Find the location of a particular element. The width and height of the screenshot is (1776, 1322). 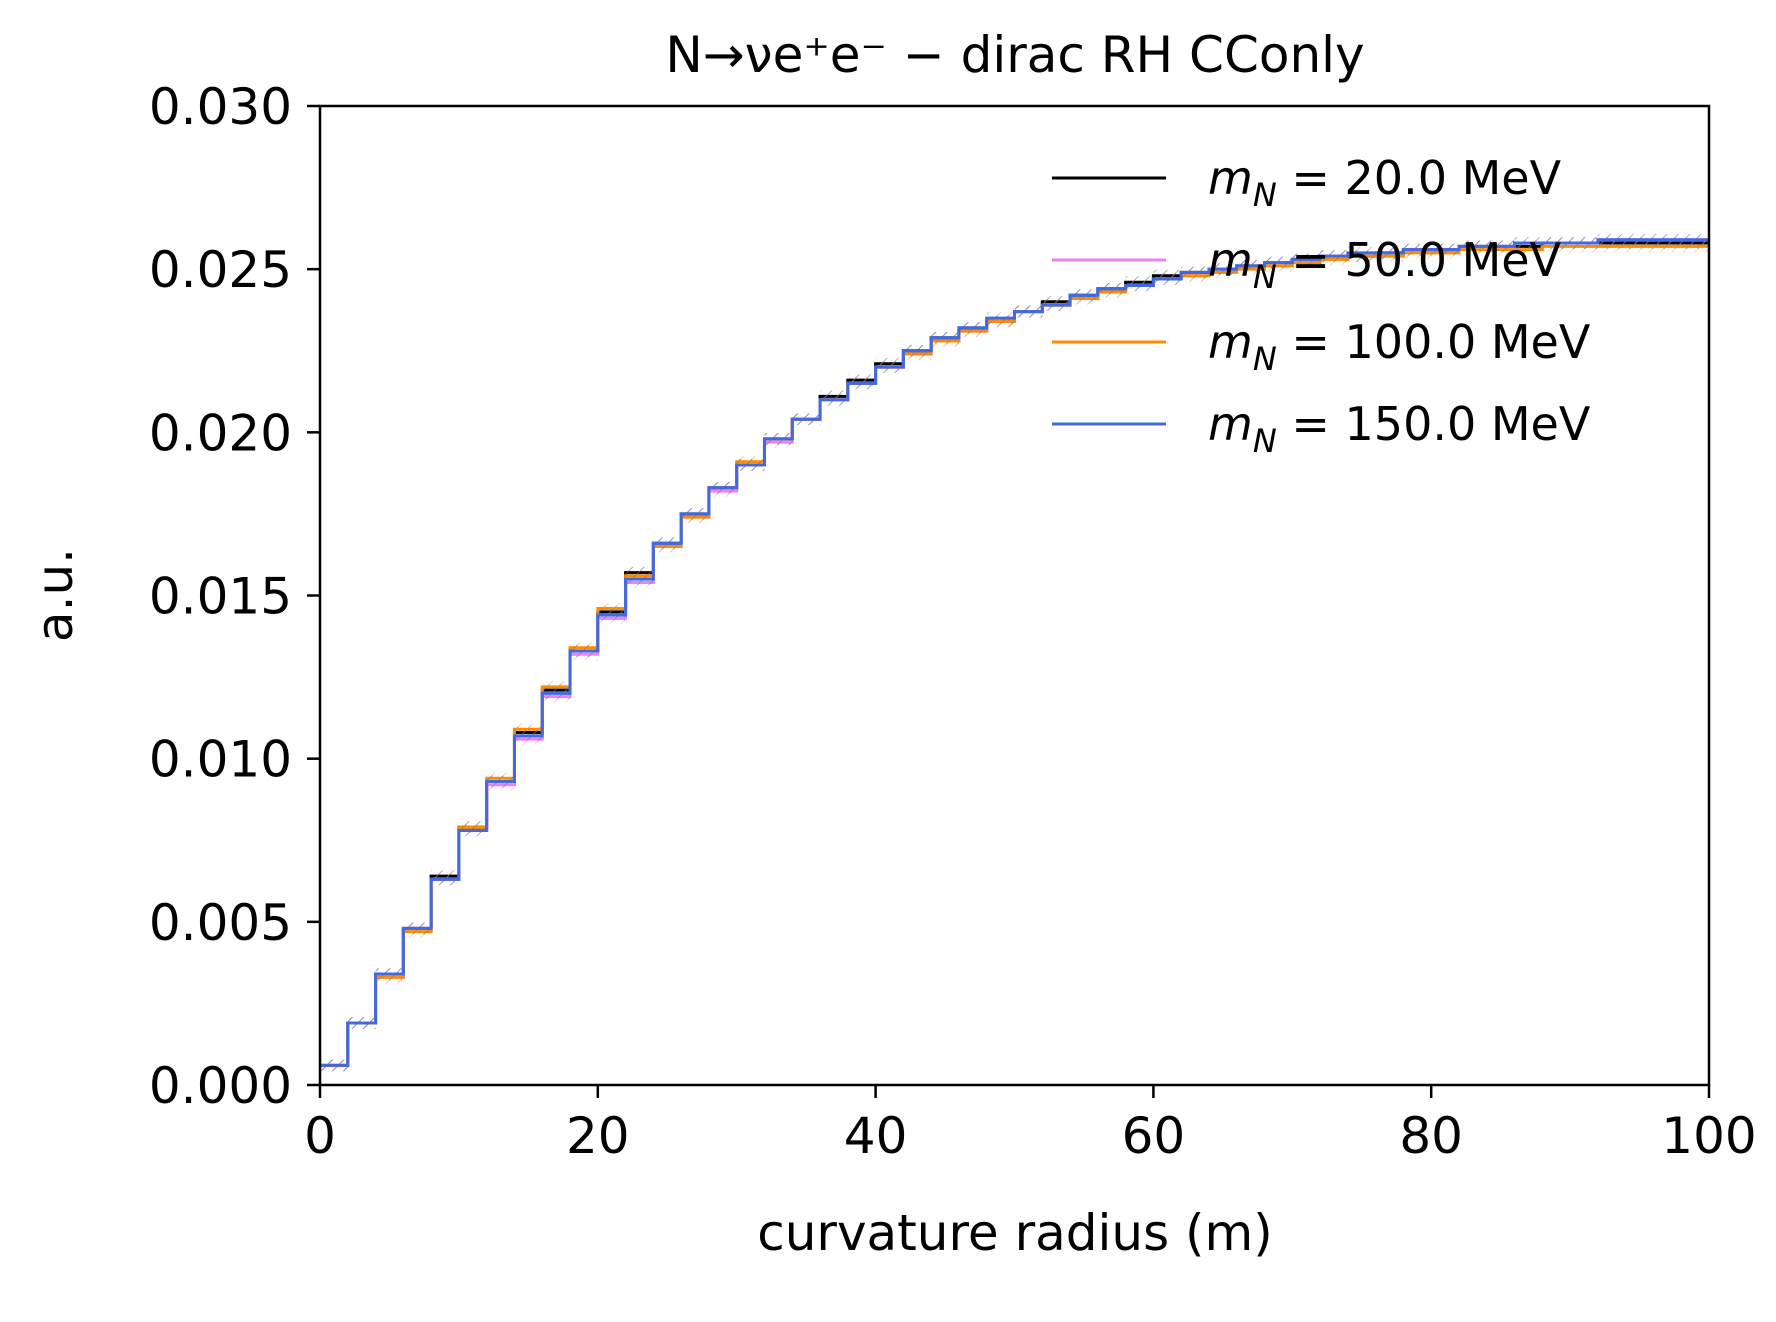

legend-item: mN = 50.0 MeV is located at coordinates (1307, 264).